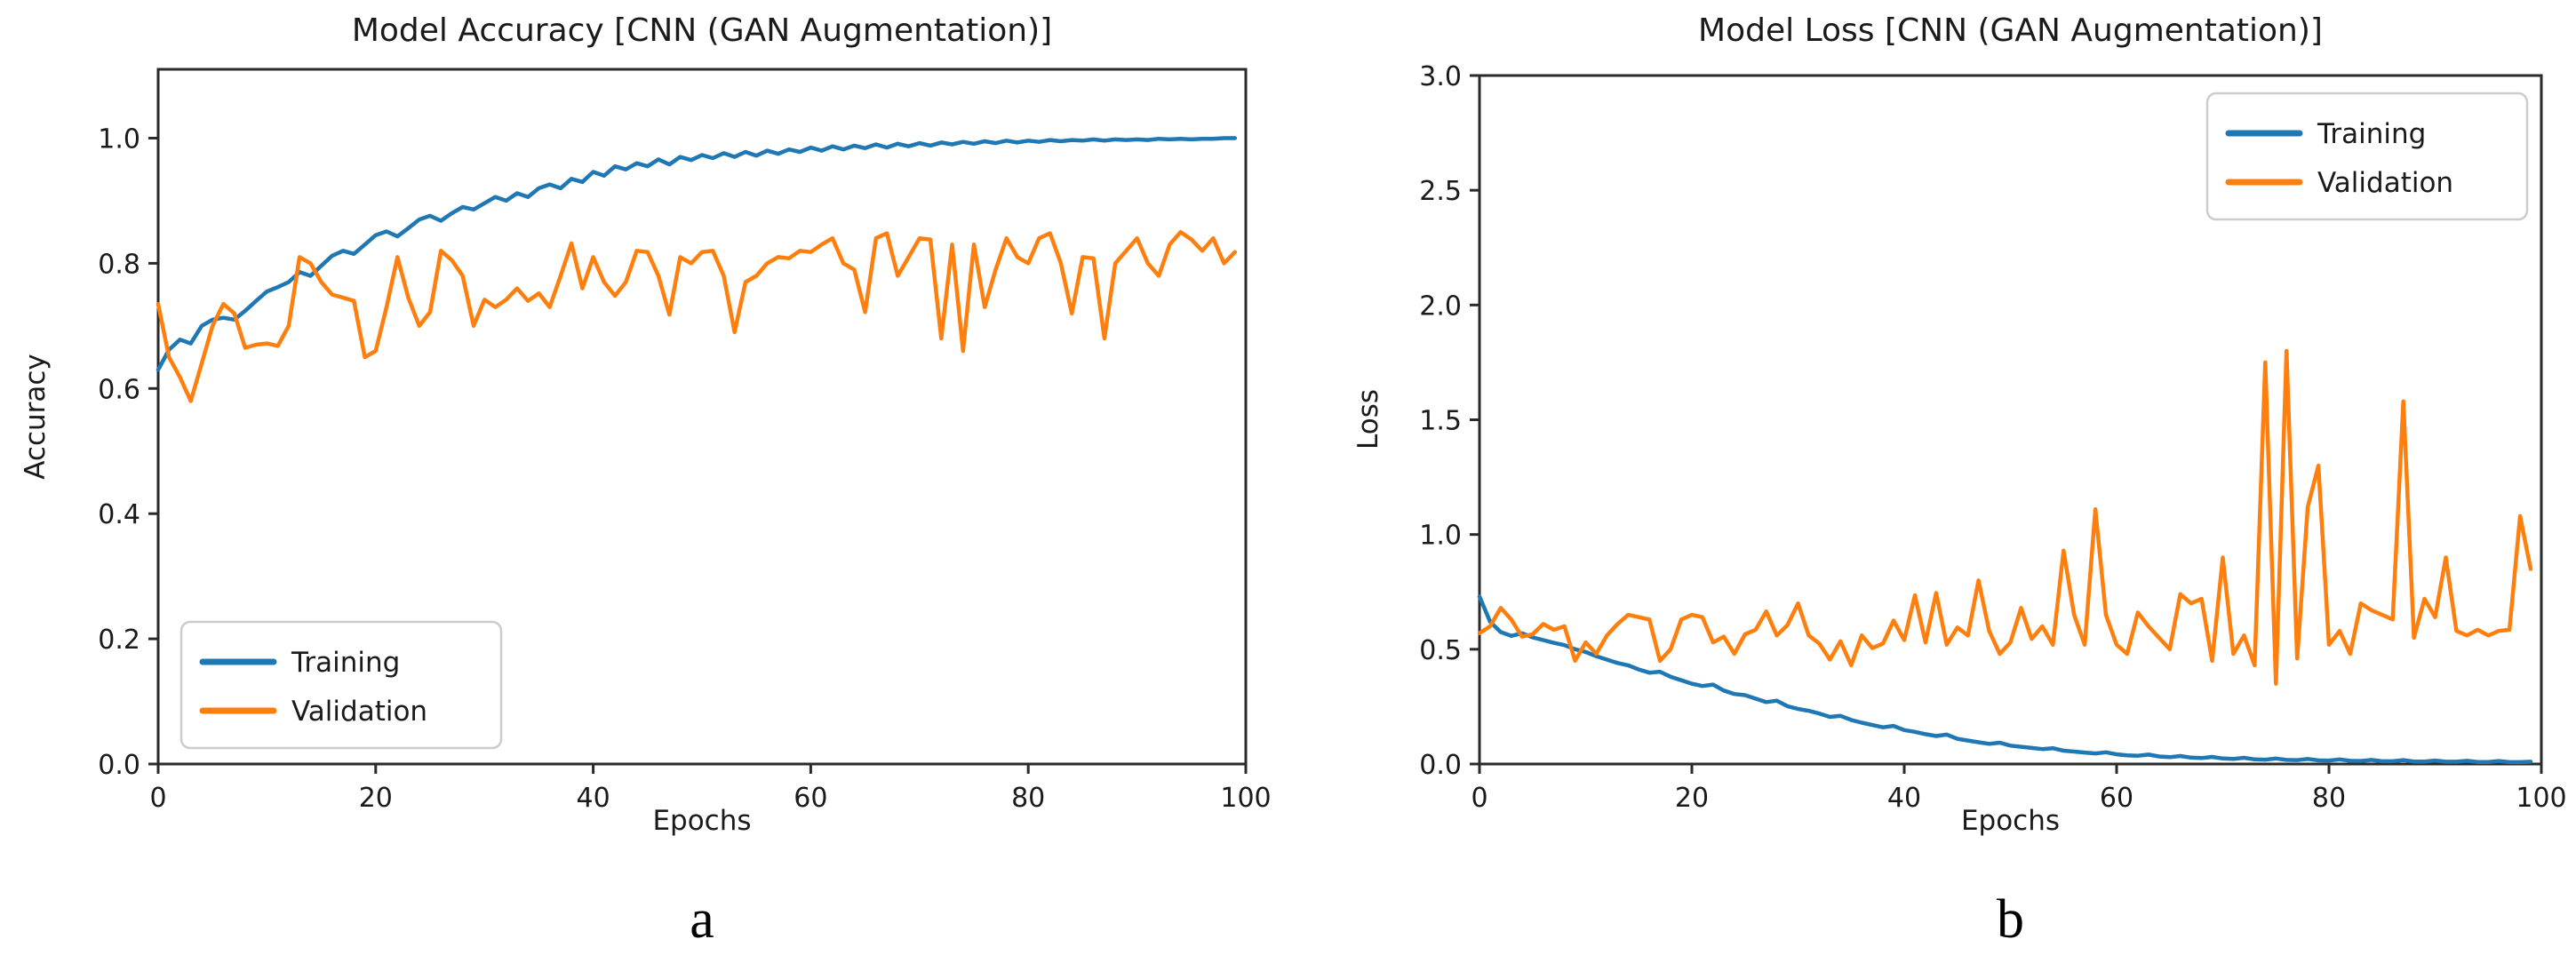 The image size is (2576, 979). What do you see at coordinates (2010, 919) in the screenshot?
I see `subfigure-caption-b: b` at bounding box center [2010, 919].